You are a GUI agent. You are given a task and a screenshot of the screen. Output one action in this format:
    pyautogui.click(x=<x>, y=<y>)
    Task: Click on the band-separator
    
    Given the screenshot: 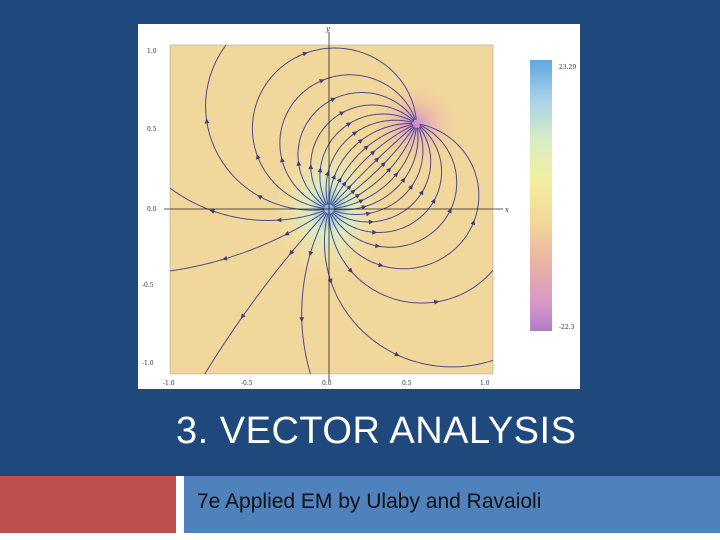 What is the action you would take?
    pyautogui.click(x=180, y=508)
    